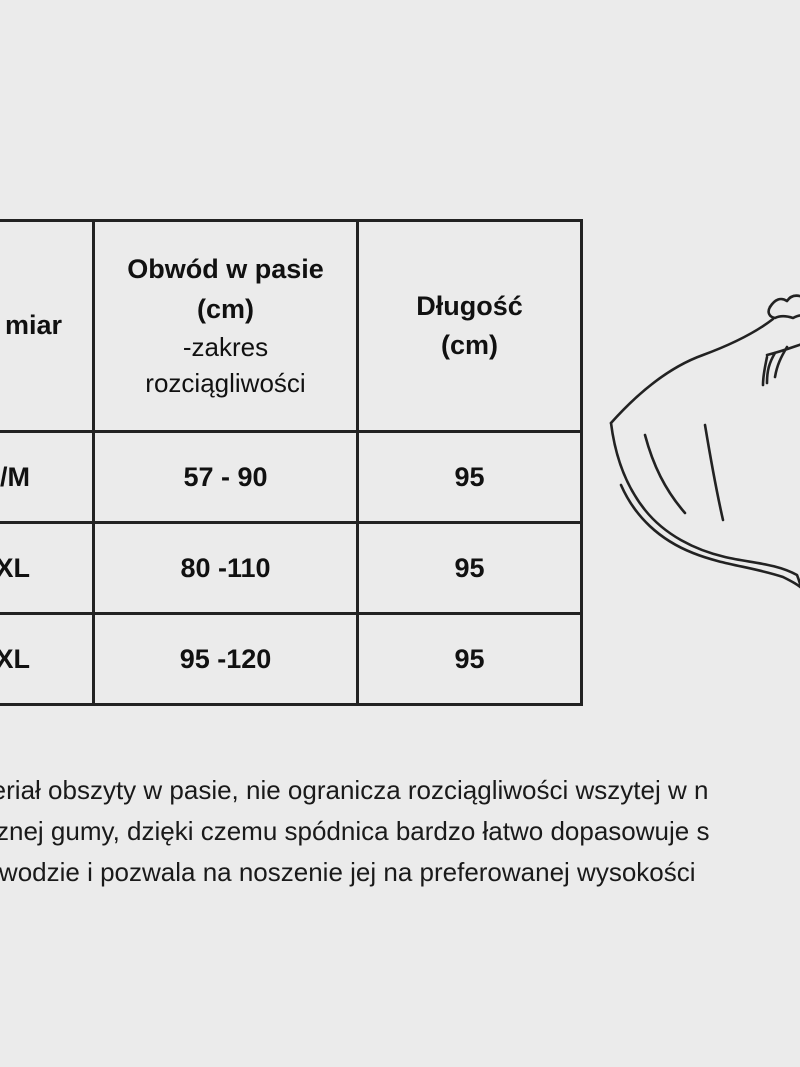  Describe the element at coordinates (225, 568) in the screenshot. I see `cell-waist: 80 -110` at that location.